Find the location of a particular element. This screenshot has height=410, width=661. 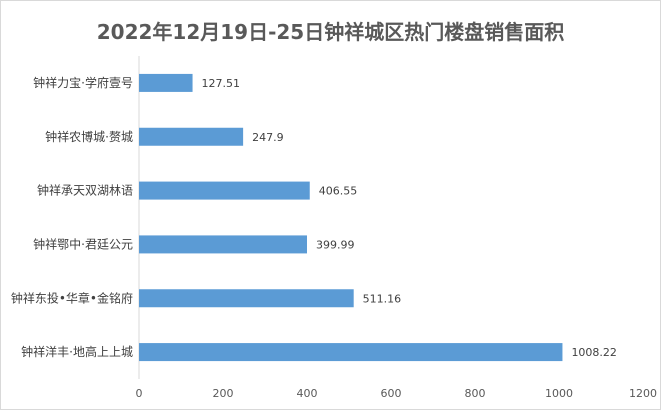

data-label-5: 1008.22 is located at coordinates (594, 352).